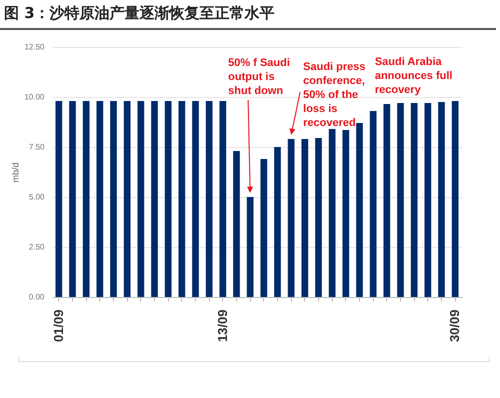 Image resolution: width=500 pixels, height=398 pixels. What do you see at coordinates (58, 326) in the screenshot?
I see `x-tick-label: 01/09` at bounding box center [58, 326].